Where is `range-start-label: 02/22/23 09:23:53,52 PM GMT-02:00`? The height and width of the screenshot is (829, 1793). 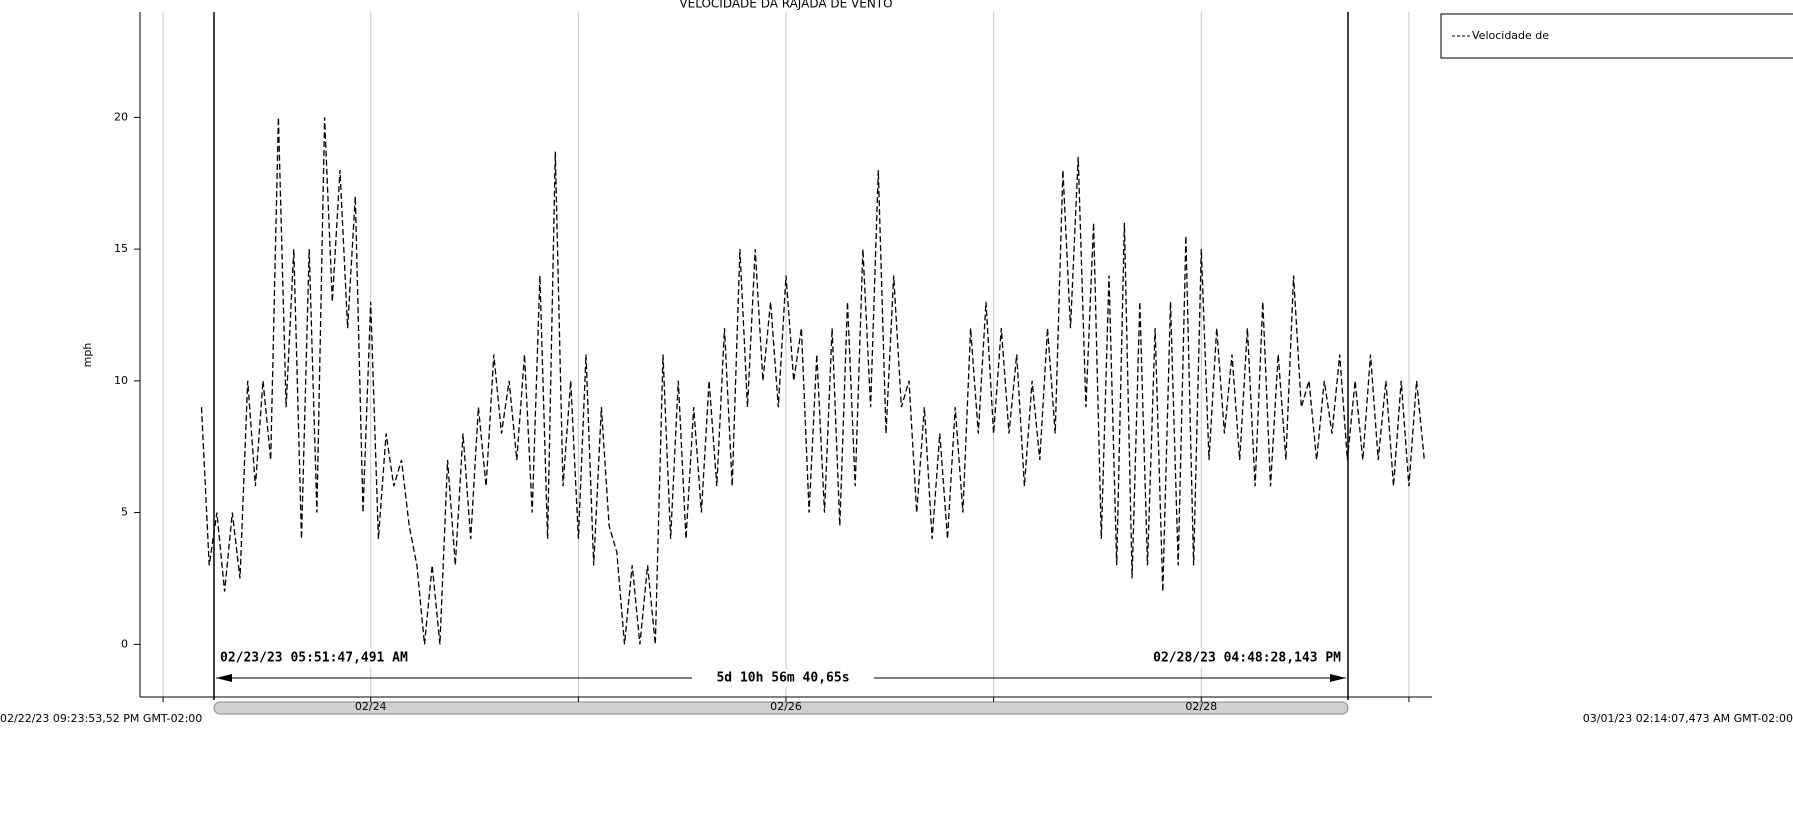
range-start-label: 02/22/23 09:23:53,52 PM GMT-02:00 is located at coordinates (101, 718).